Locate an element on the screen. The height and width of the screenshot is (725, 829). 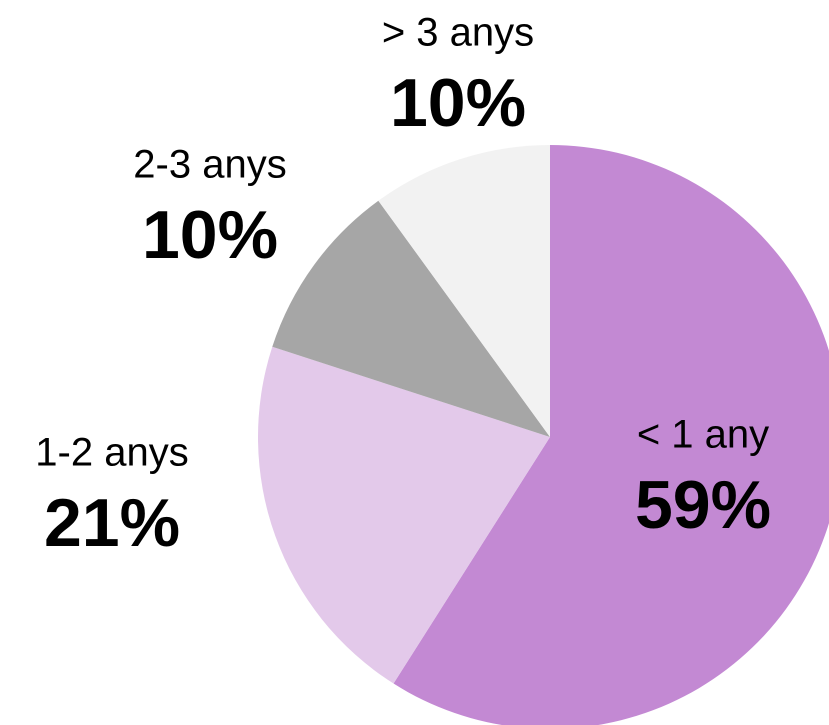
value-label: 59% is located at coordinates (703, 505).